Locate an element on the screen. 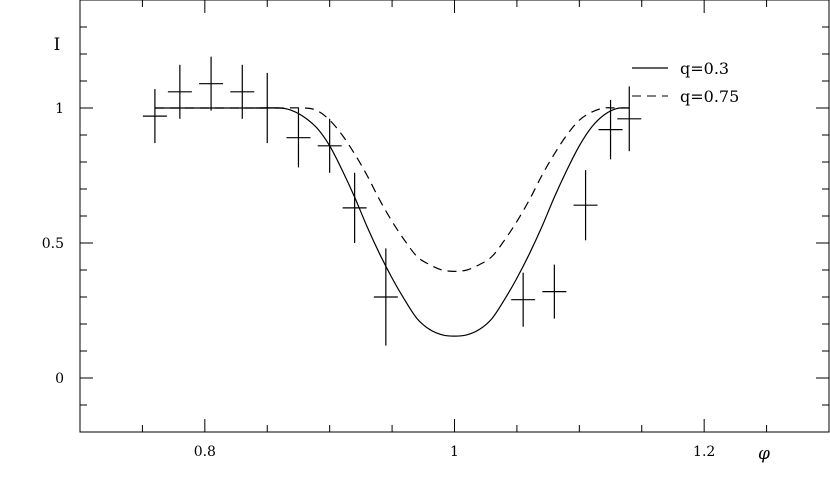 The width and height of the screenshot is (830, 488). x-tick-label: 0.8 is located at coordinates (205, 452).